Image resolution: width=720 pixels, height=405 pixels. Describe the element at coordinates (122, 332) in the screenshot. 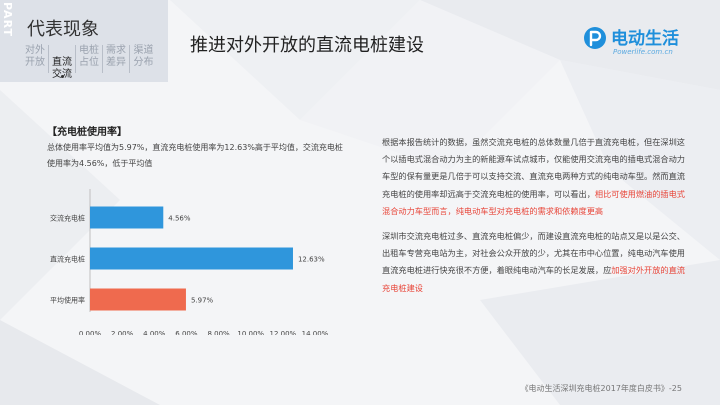

I see `tick-label: 2.00%` at that location.